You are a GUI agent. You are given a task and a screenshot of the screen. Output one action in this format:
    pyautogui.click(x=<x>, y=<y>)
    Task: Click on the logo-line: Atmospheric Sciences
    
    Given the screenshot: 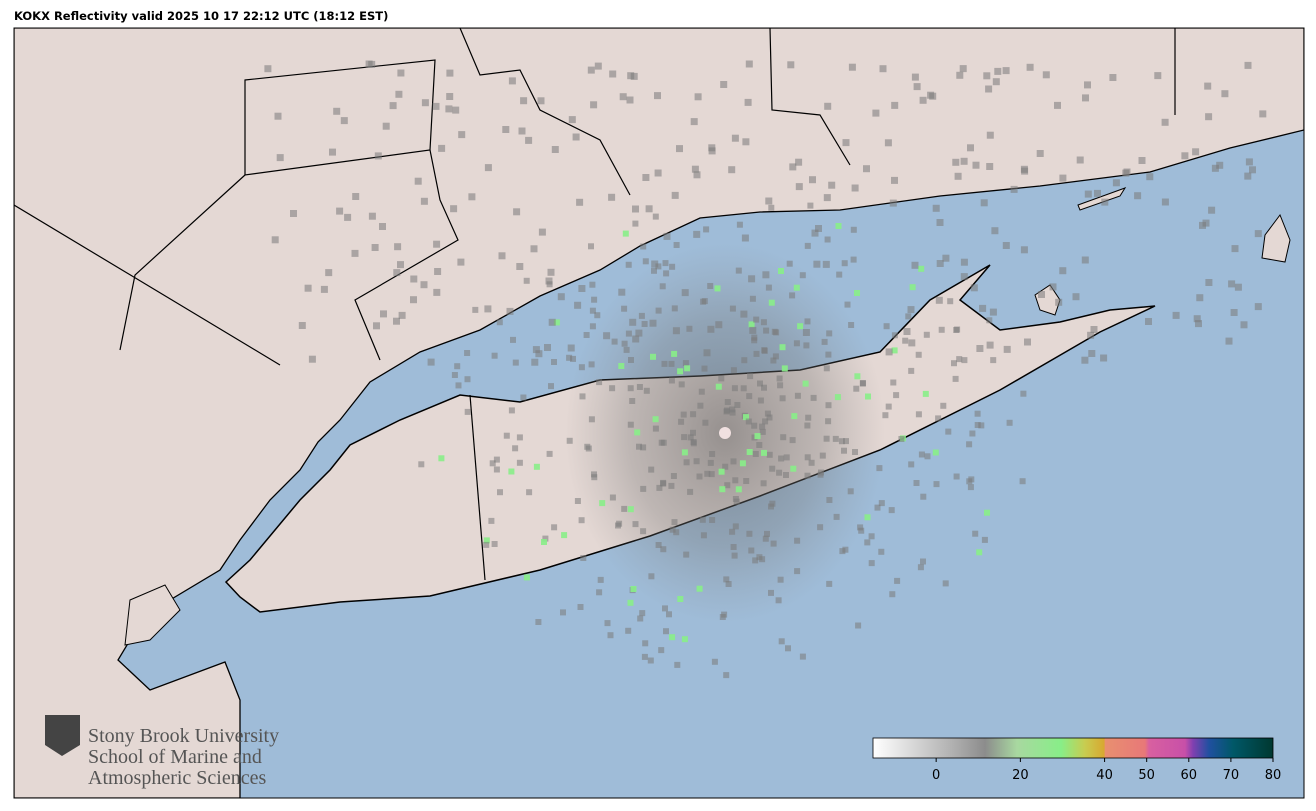 What is the action you would take?
    pyautogui.click(x=177, y=778)
    